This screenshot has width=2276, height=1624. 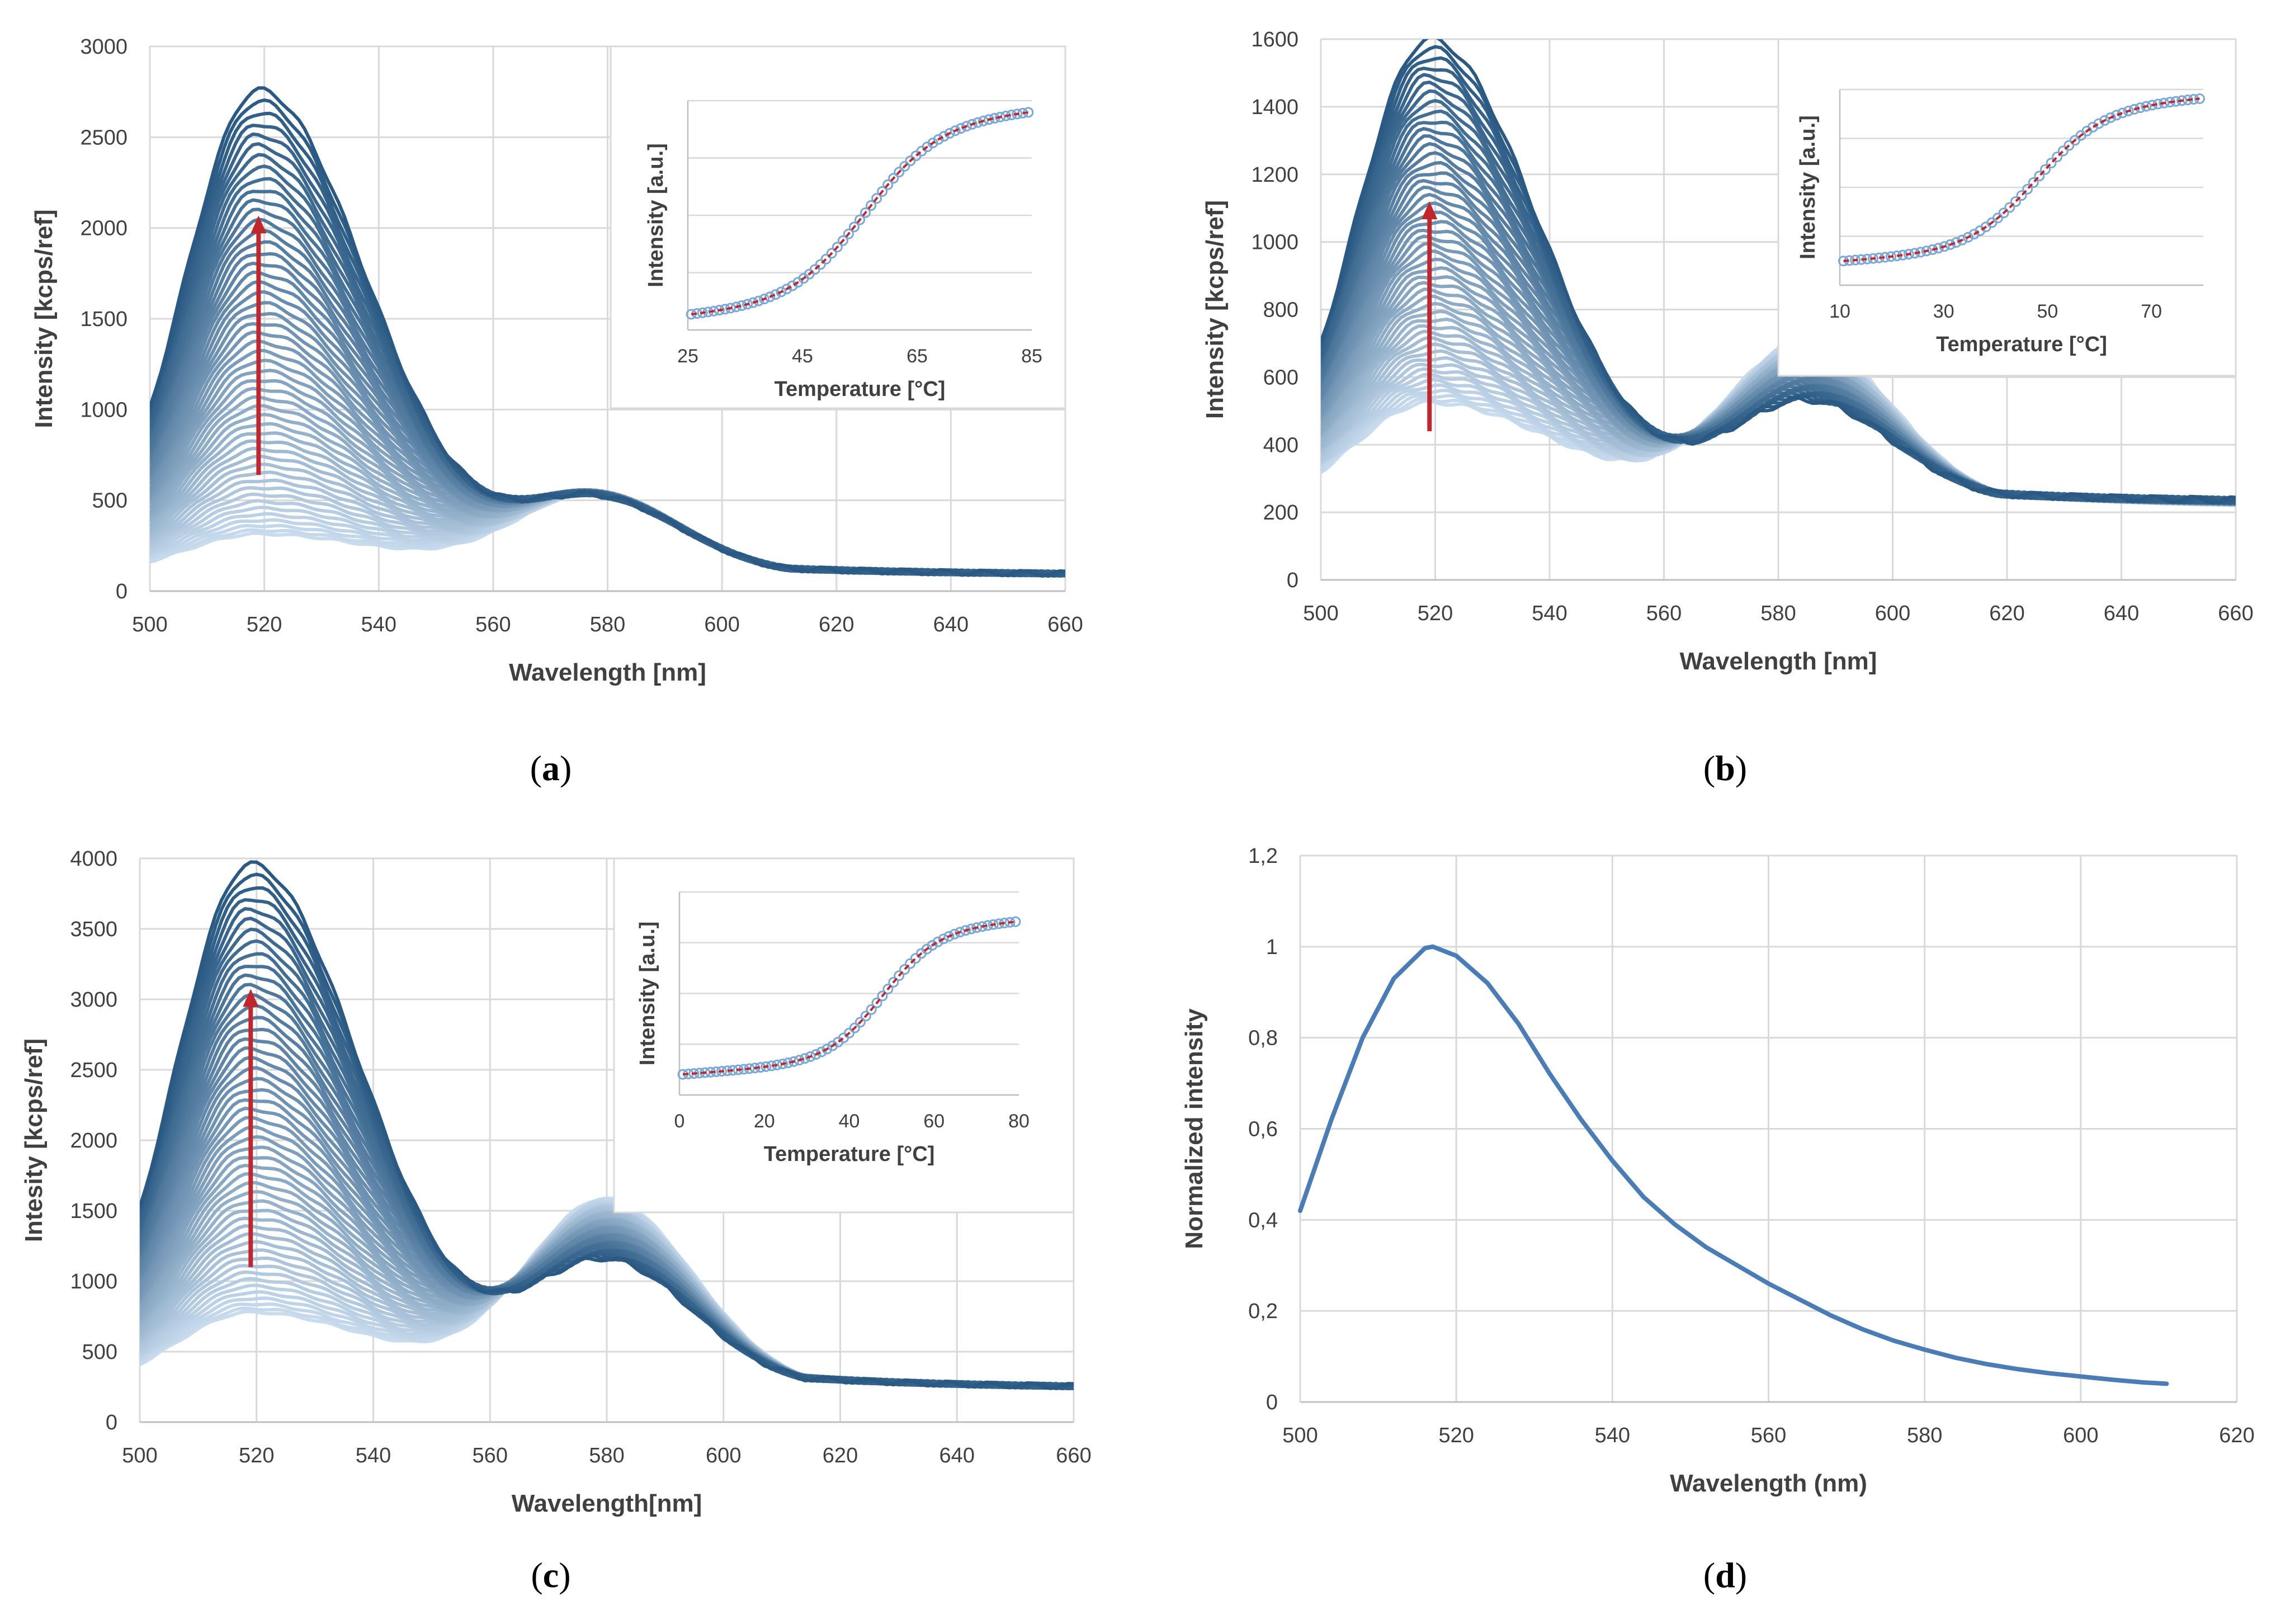 What do you see at coordinates (1194, 1128) in the screenshot?
I see `y-axis-title: Normalized intensity` at bounding box center [1194, 1128].